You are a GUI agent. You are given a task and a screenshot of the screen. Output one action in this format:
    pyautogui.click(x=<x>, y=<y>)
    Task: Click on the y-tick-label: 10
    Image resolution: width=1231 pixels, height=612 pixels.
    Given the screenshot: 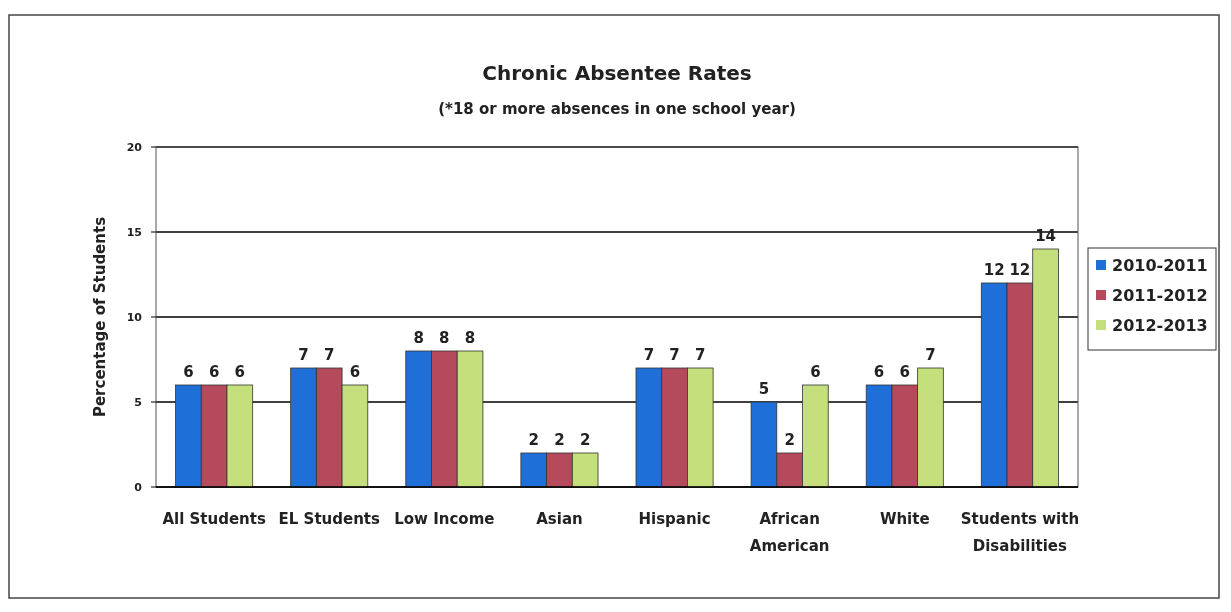 What is the action you would take?
    pyautogui.click(x=134, y=317)
    